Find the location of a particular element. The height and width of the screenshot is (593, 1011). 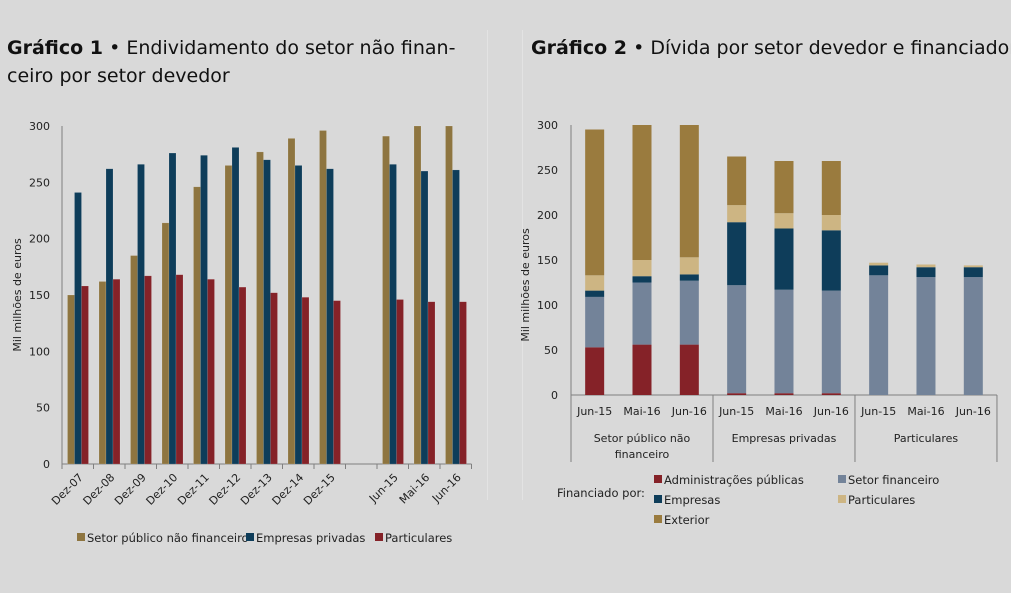

chart2-y-tick-label: 200 is located at coordinates (547, 215).